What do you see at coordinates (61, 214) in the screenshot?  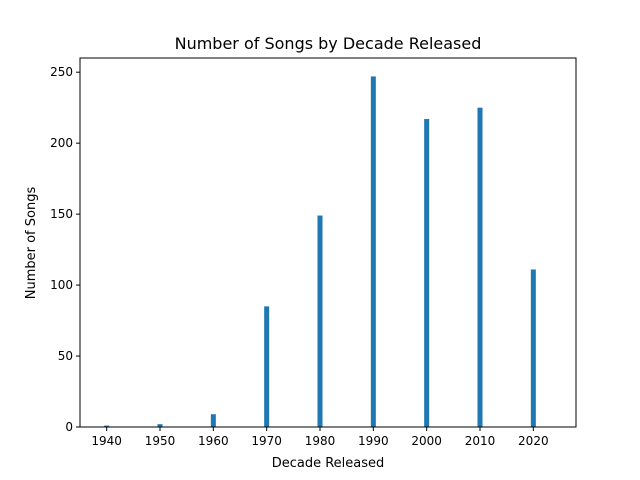 I see `y-tick-label: 150` at bounding box center [61, 214].